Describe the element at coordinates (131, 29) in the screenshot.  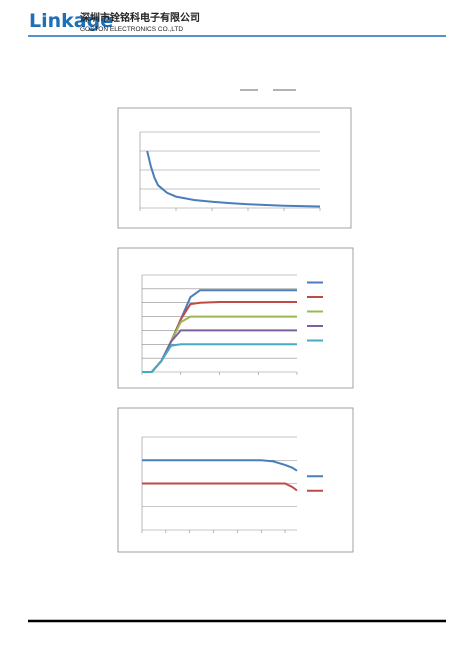
I see `company-en: GOSTON ELECTRONICS CO.,LTD` at that location.